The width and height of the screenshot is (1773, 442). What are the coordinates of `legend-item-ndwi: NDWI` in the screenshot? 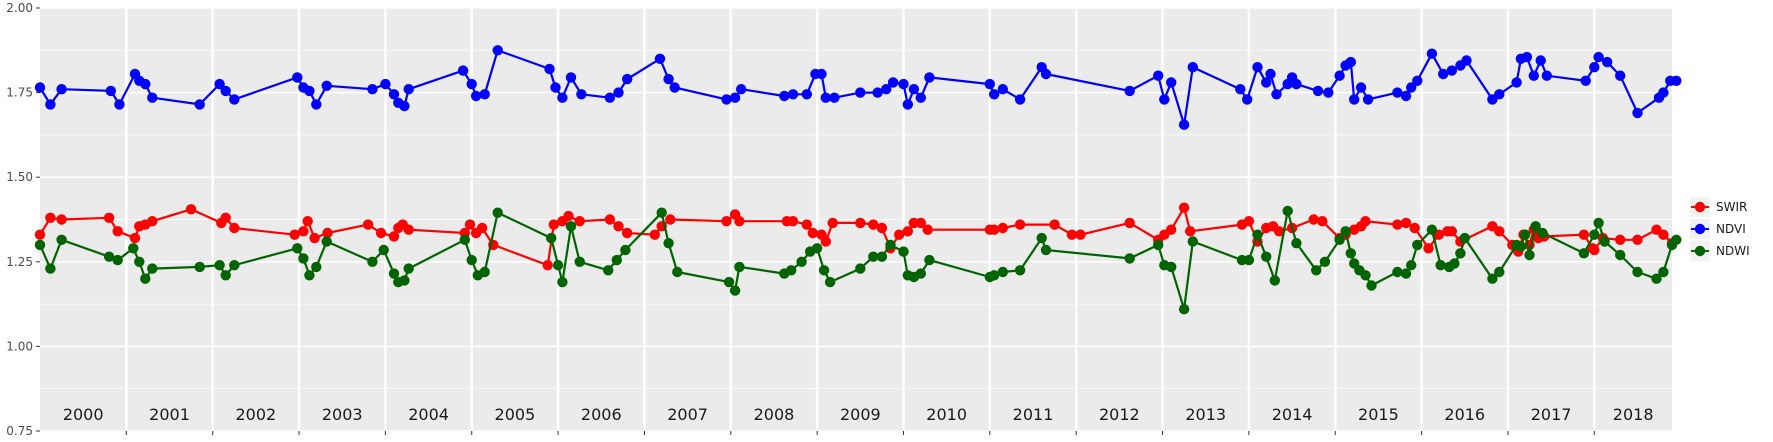 It's located at (1720, 251).